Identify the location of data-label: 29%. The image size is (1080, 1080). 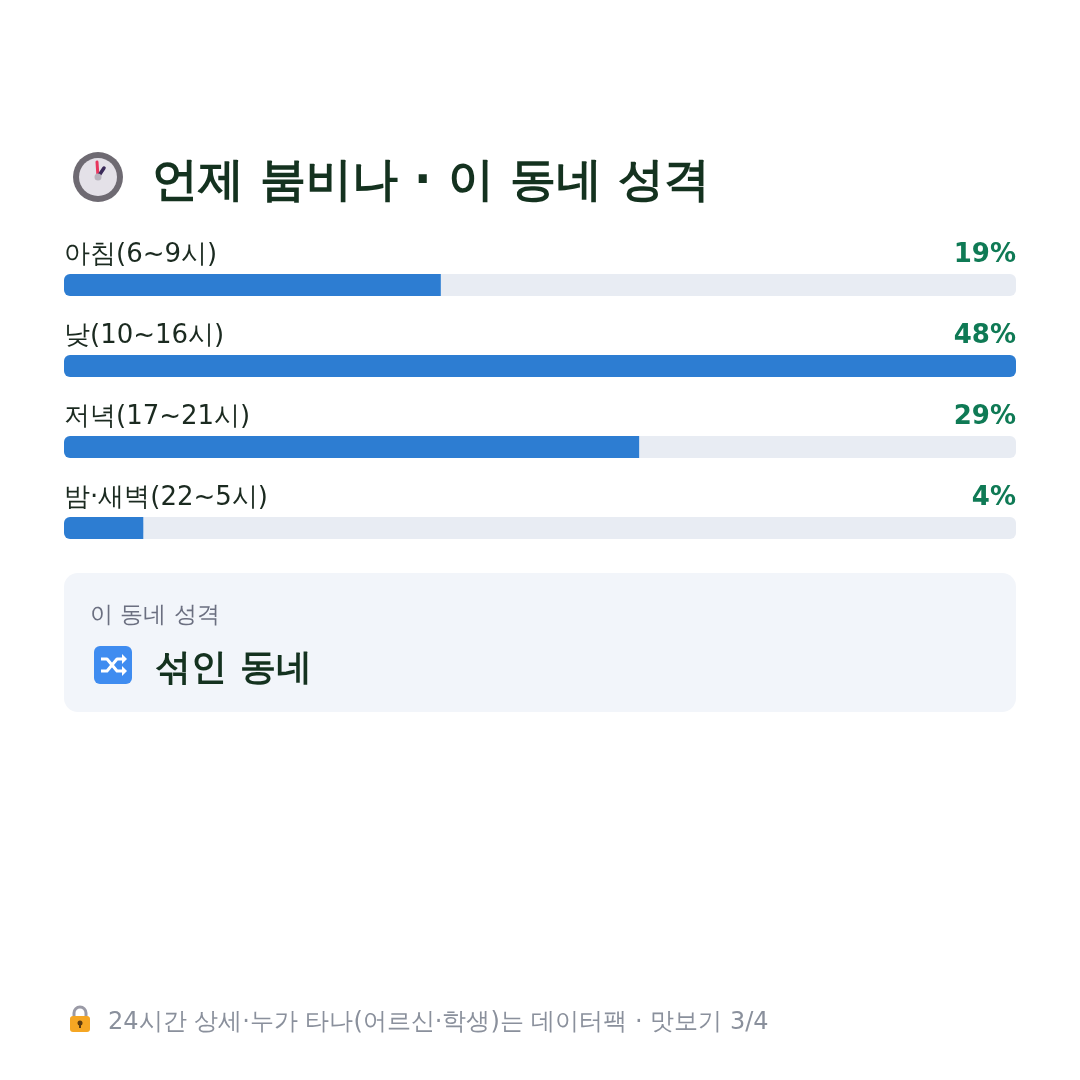
(984, 415).